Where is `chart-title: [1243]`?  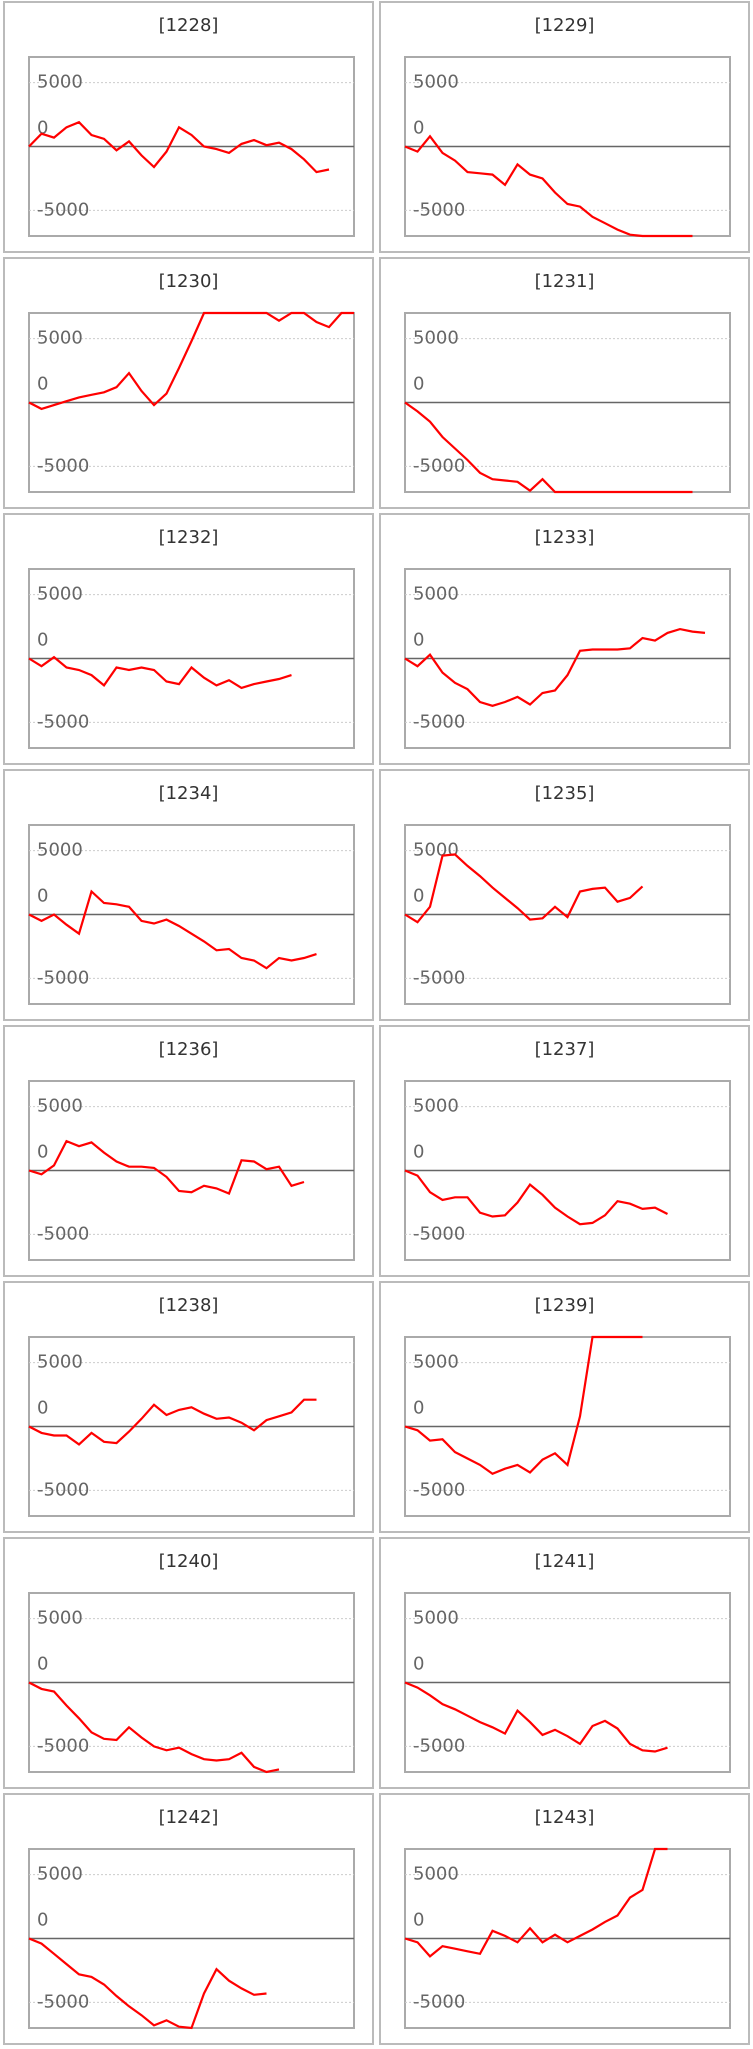
chart-title: [1243] is located at coordinates (565, 1817).